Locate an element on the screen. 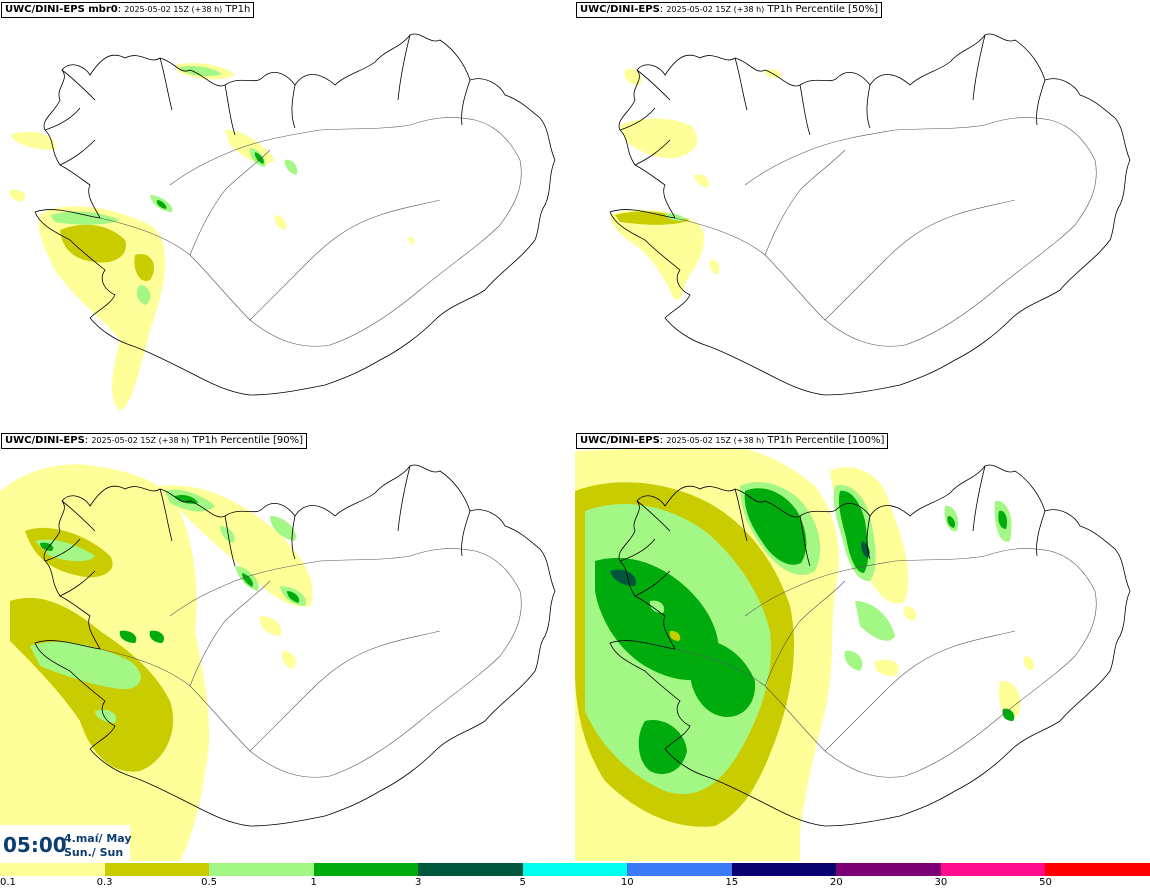 The width and height of the screenshot is (1150, 891). colorbar-tick-label: 30 is located at coordinates (941, 882).